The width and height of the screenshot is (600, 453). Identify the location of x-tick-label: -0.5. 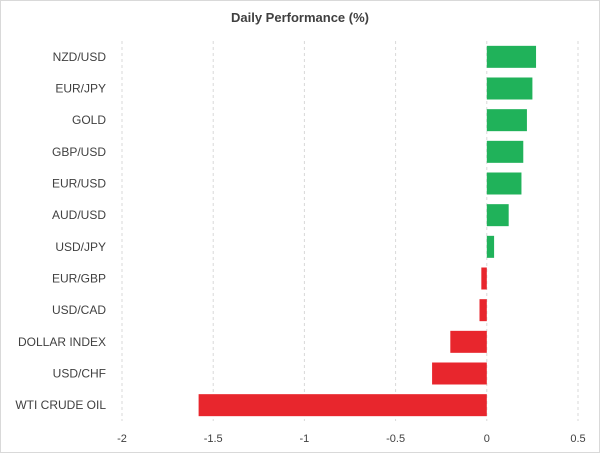
(395, 439).